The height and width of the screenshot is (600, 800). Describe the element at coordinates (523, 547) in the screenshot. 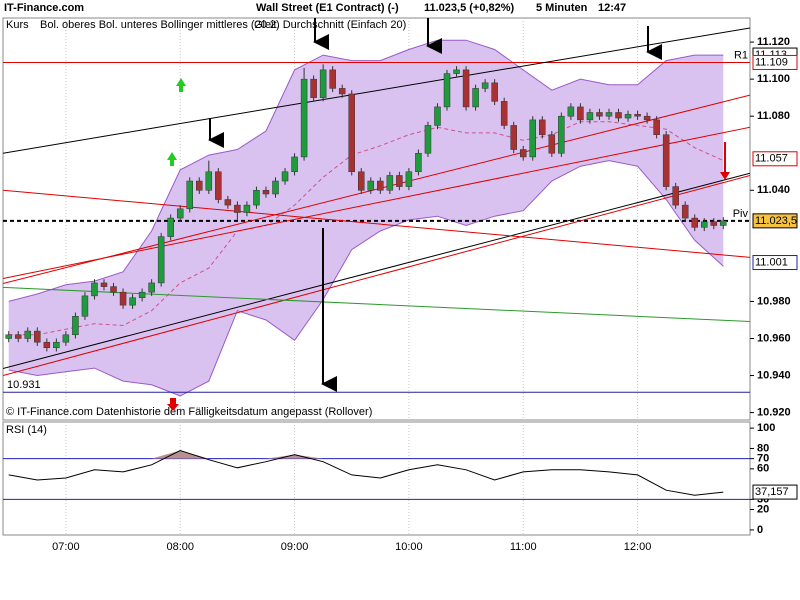

I see `x-tick-label: 11:00` at that location.